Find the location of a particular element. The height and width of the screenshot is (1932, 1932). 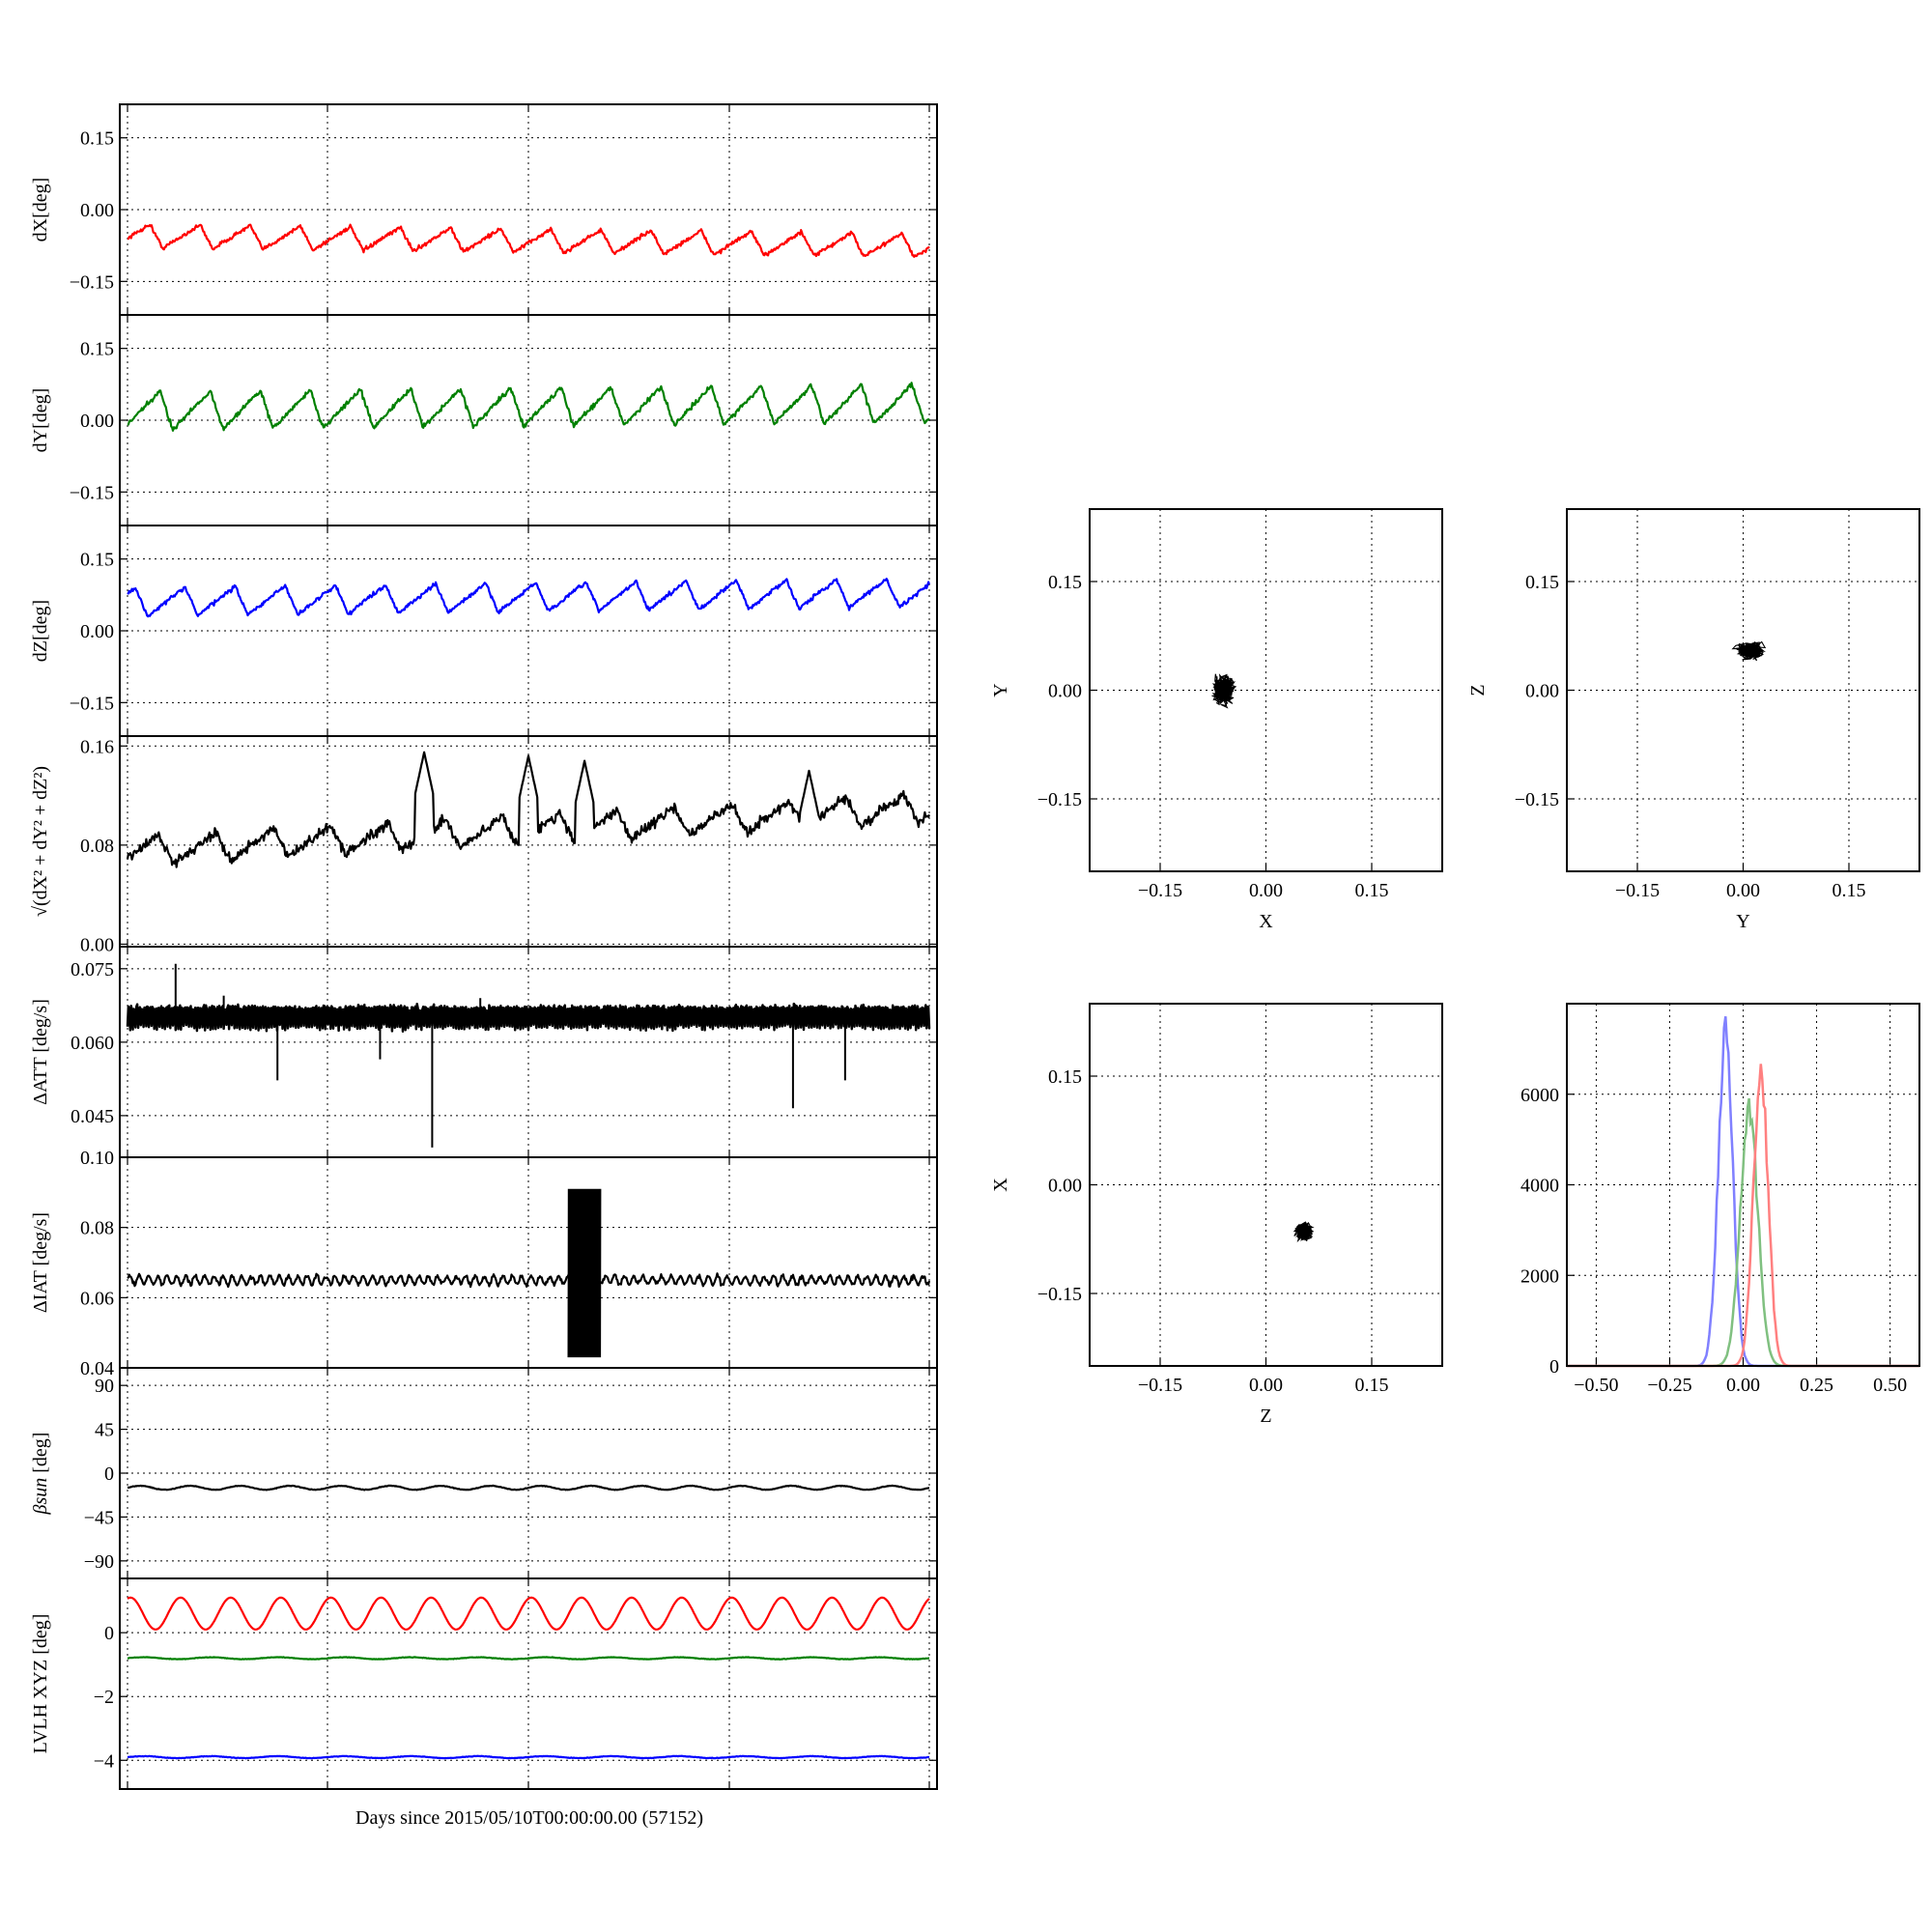

y-tick-label: −90 is located at coordinates (99, 1562).